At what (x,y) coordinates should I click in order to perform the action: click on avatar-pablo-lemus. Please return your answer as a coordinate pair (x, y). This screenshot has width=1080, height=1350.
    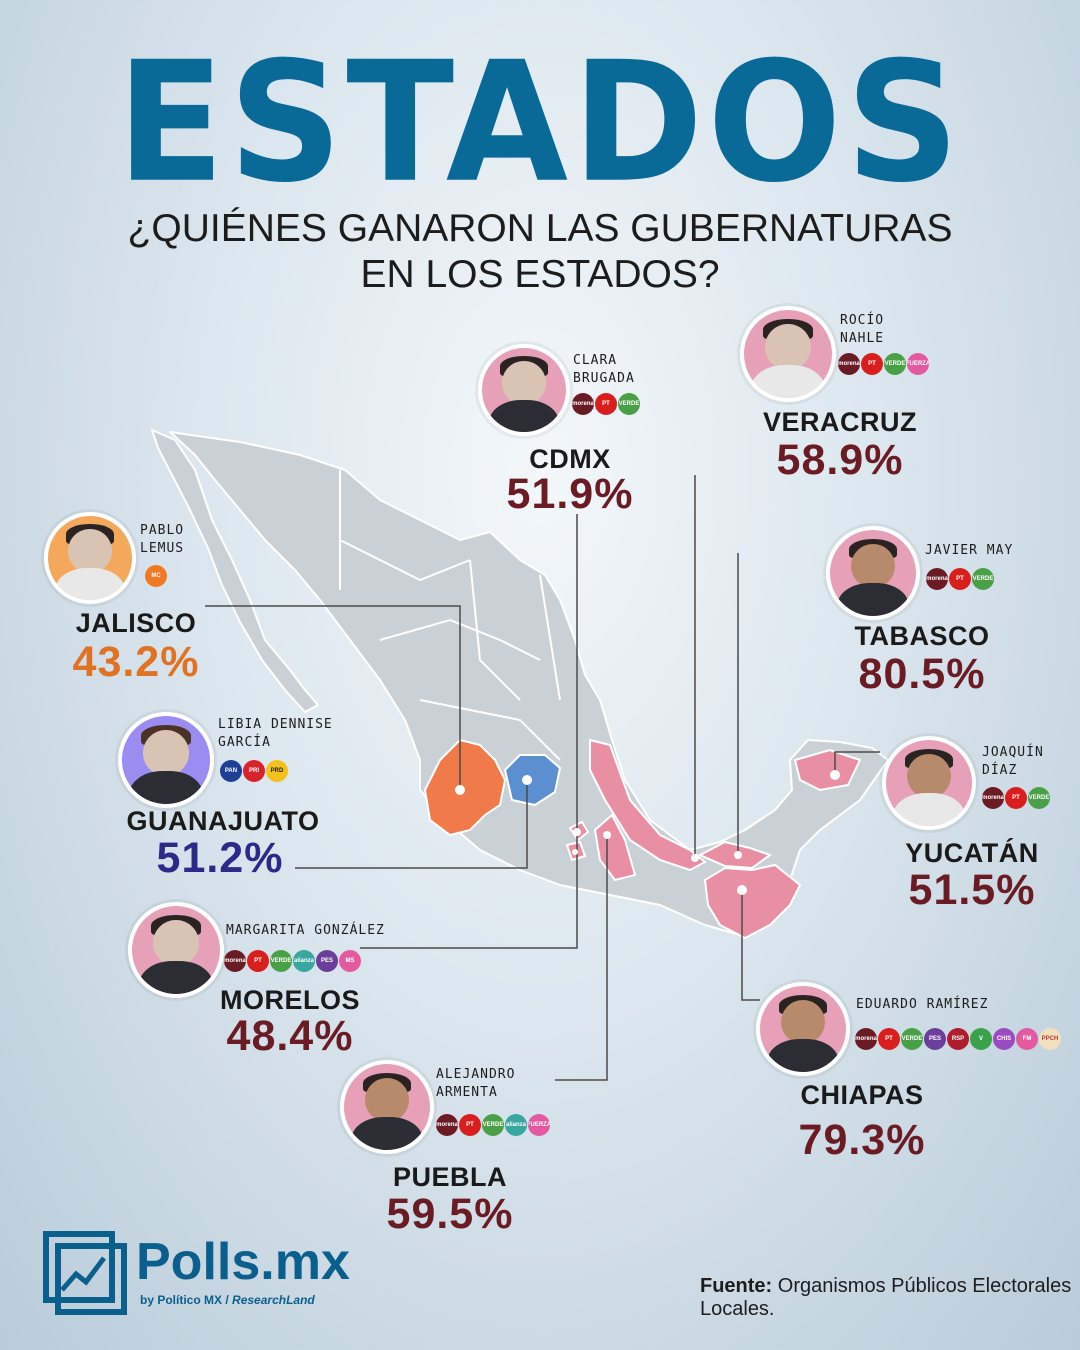
    Looking at the image, I should click on (90, 558).